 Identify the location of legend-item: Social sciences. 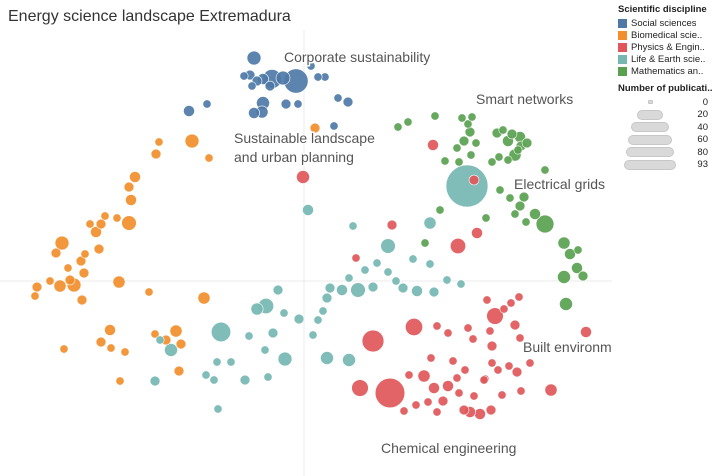
(668, 23).